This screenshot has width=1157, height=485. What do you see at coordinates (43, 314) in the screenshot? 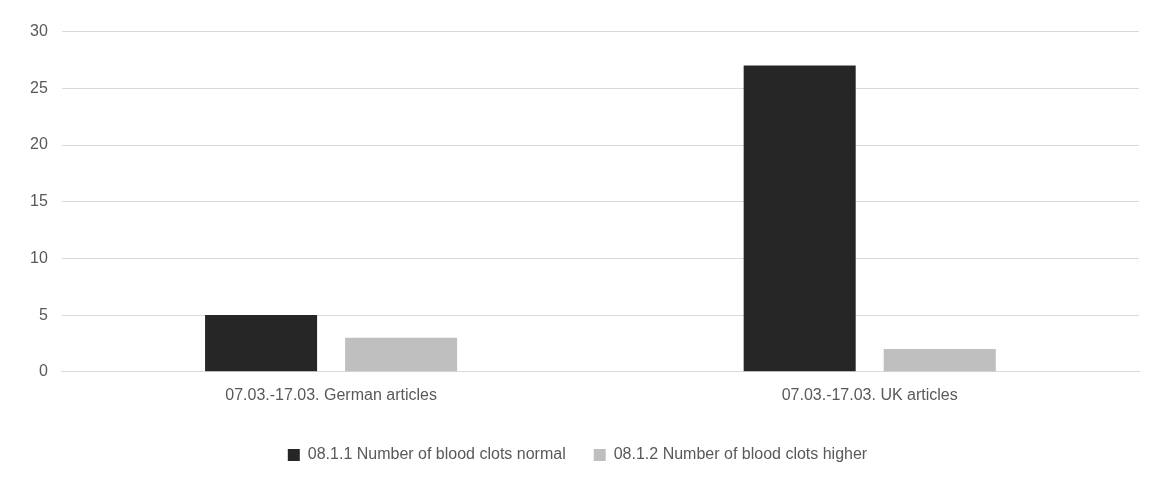
I see `y-tick-label: 5` at bounding box center [43, 314].